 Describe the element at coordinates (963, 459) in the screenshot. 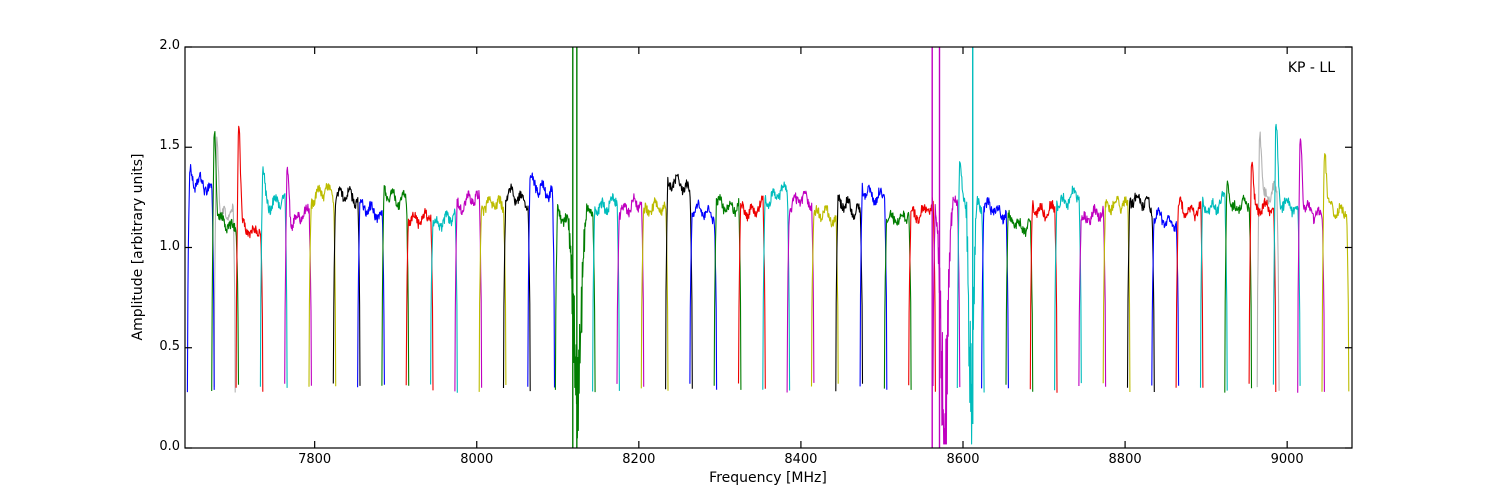

I see `x-tick-label: 8600` at that location.